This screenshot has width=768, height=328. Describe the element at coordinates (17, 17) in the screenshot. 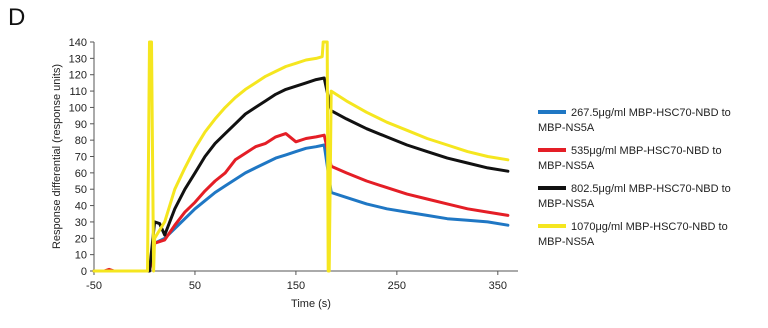

I see `panel-label: D` at that location.